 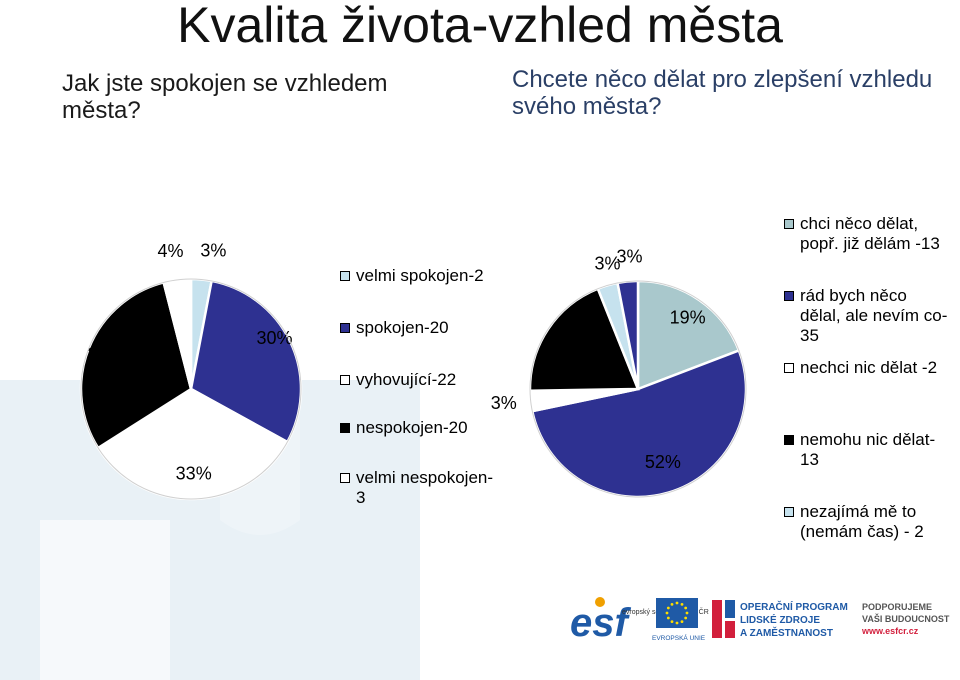 I want to click on pie1-outline, so click(x=191, y=389).